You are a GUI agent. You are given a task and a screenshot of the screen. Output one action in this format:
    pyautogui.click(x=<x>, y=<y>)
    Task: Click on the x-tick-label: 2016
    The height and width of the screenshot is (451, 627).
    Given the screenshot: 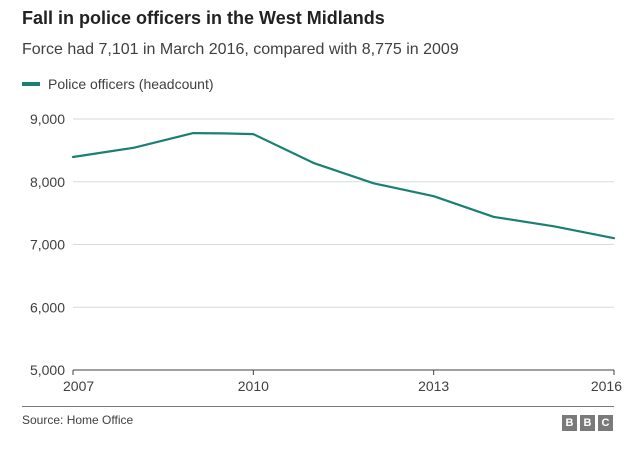 What is the action you would take?
    pyautogui.click(x=606, y=386)
    